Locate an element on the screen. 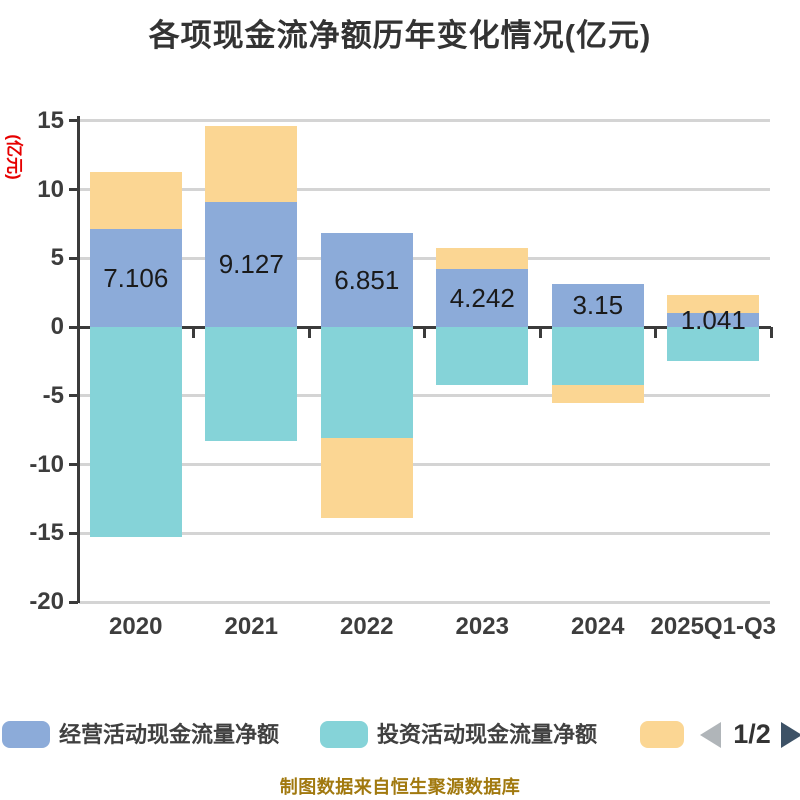 The height and width of the screenshot is (800, 800). bar-segment-series3-2023 is located at coordinates (482, 258).